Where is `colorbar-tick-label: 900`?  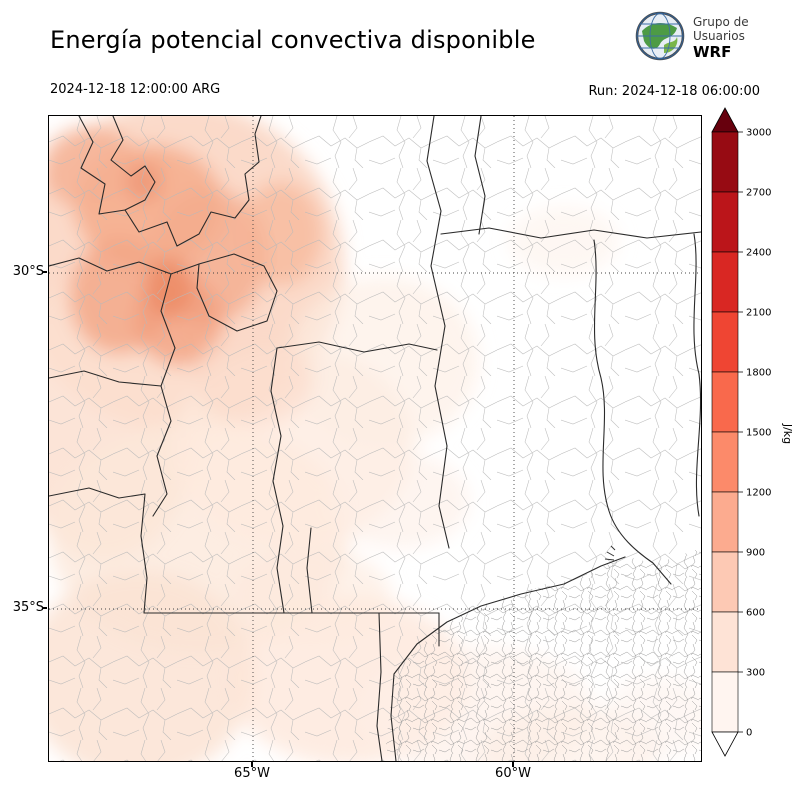
colorbar-tick-label: 900 is located at coordinates (755, 553).